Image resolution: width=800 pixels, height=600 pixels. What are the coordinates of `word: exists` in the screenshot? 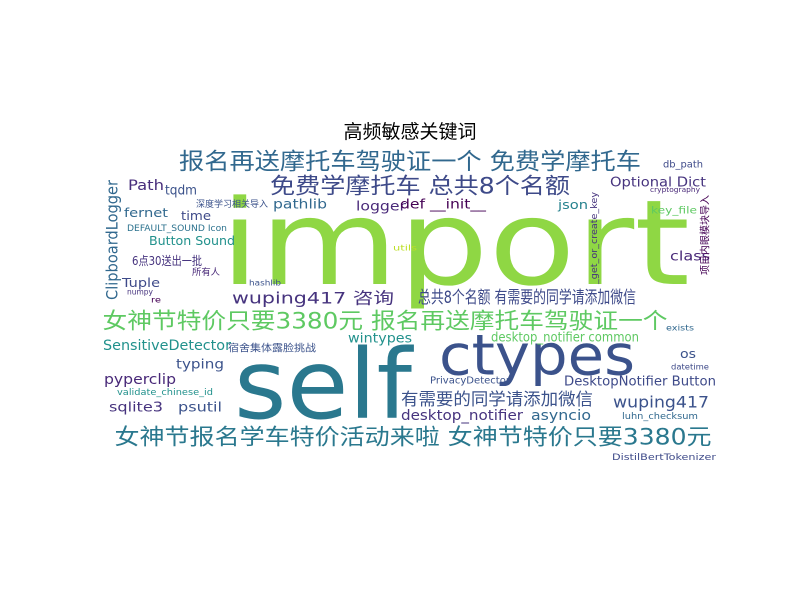 It's located at (680, 328).